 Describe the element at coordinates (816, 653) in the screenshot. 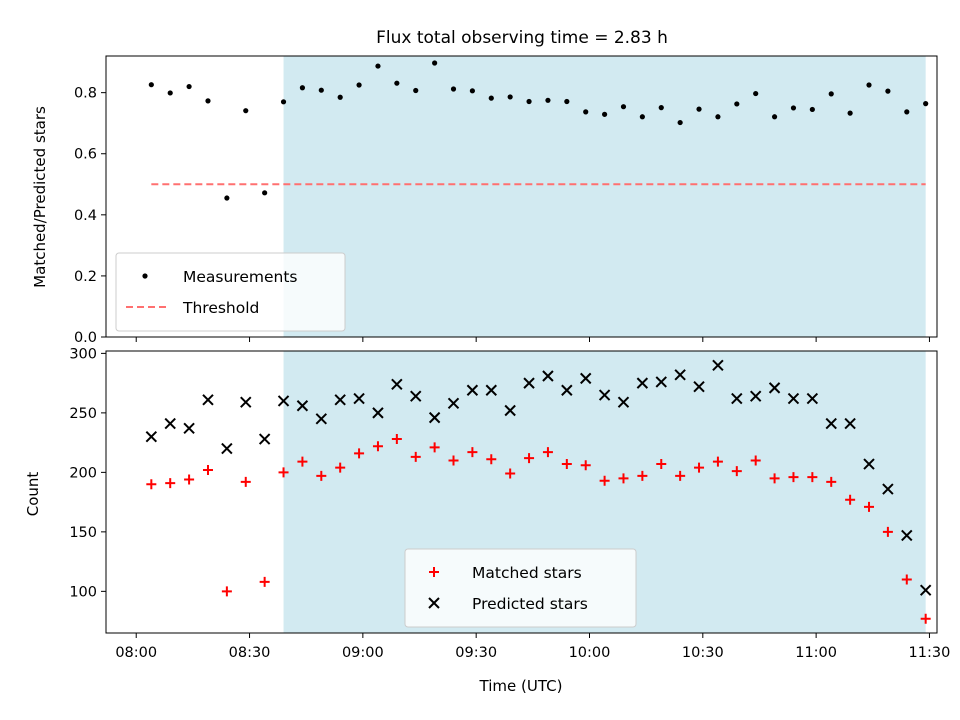

I see `x-tick-label: 11:00` at that location.